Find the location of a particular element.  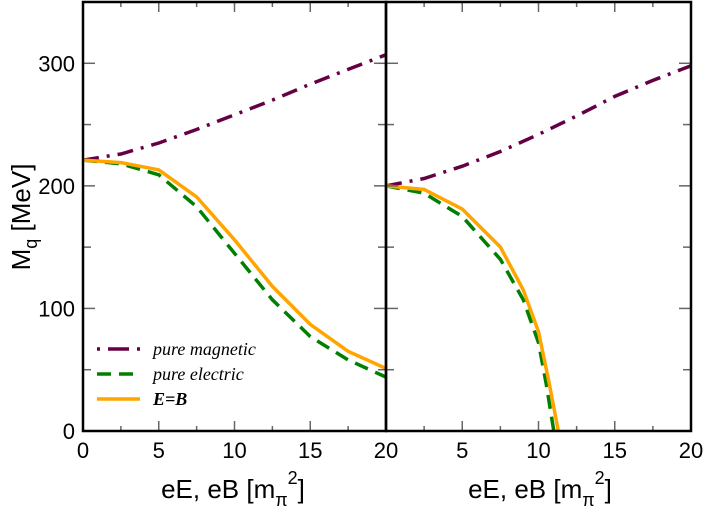

x-axis-label-left: eE, eB [mπ2] is located at coordinates (233, 489).